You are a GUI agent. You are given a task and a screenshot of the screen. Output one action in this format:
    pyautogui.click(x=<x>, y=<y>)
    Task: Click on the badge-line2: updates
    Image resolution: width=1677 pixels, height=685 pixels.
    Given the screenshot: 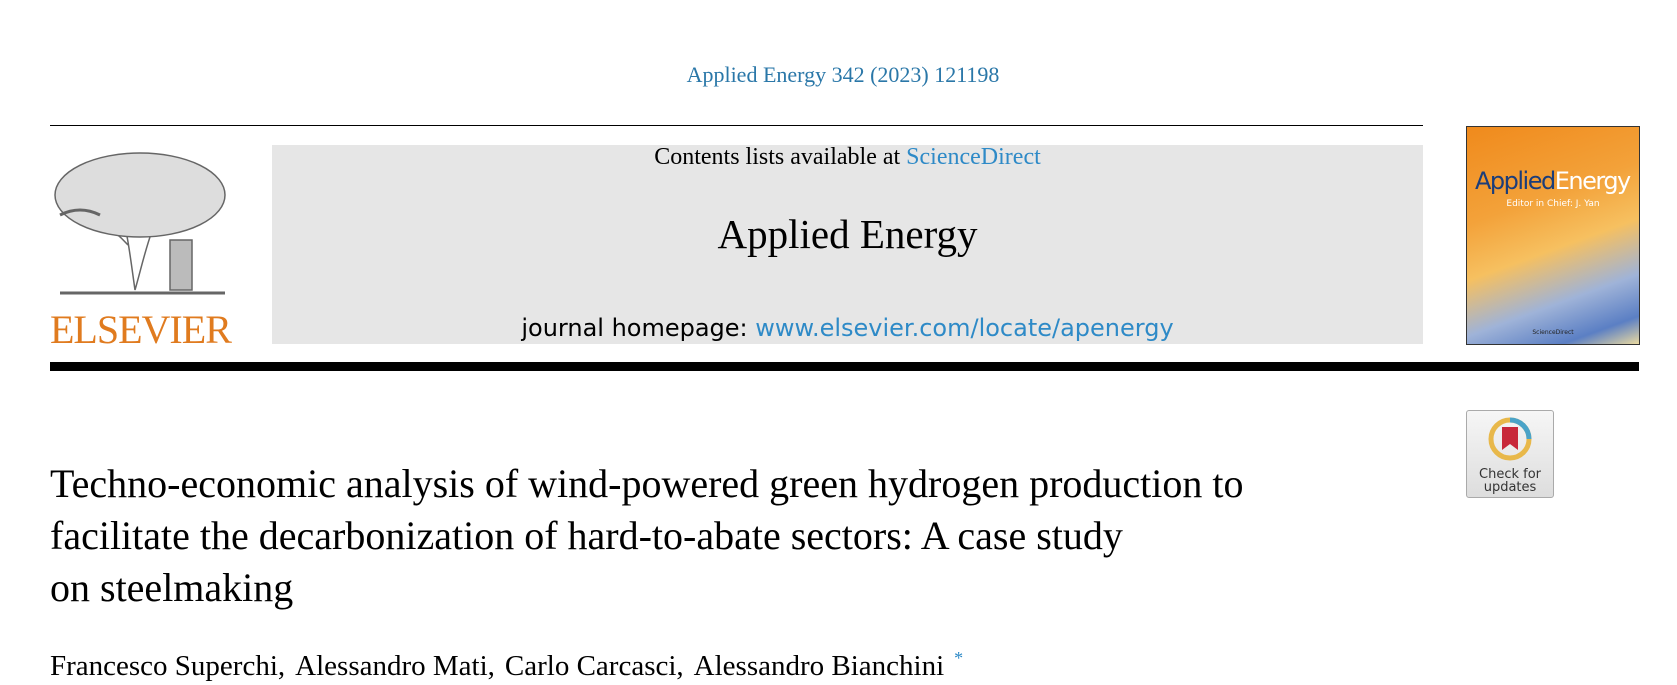 What is the action you would take?
    pyautogui.click(x=1510, y=487)
    